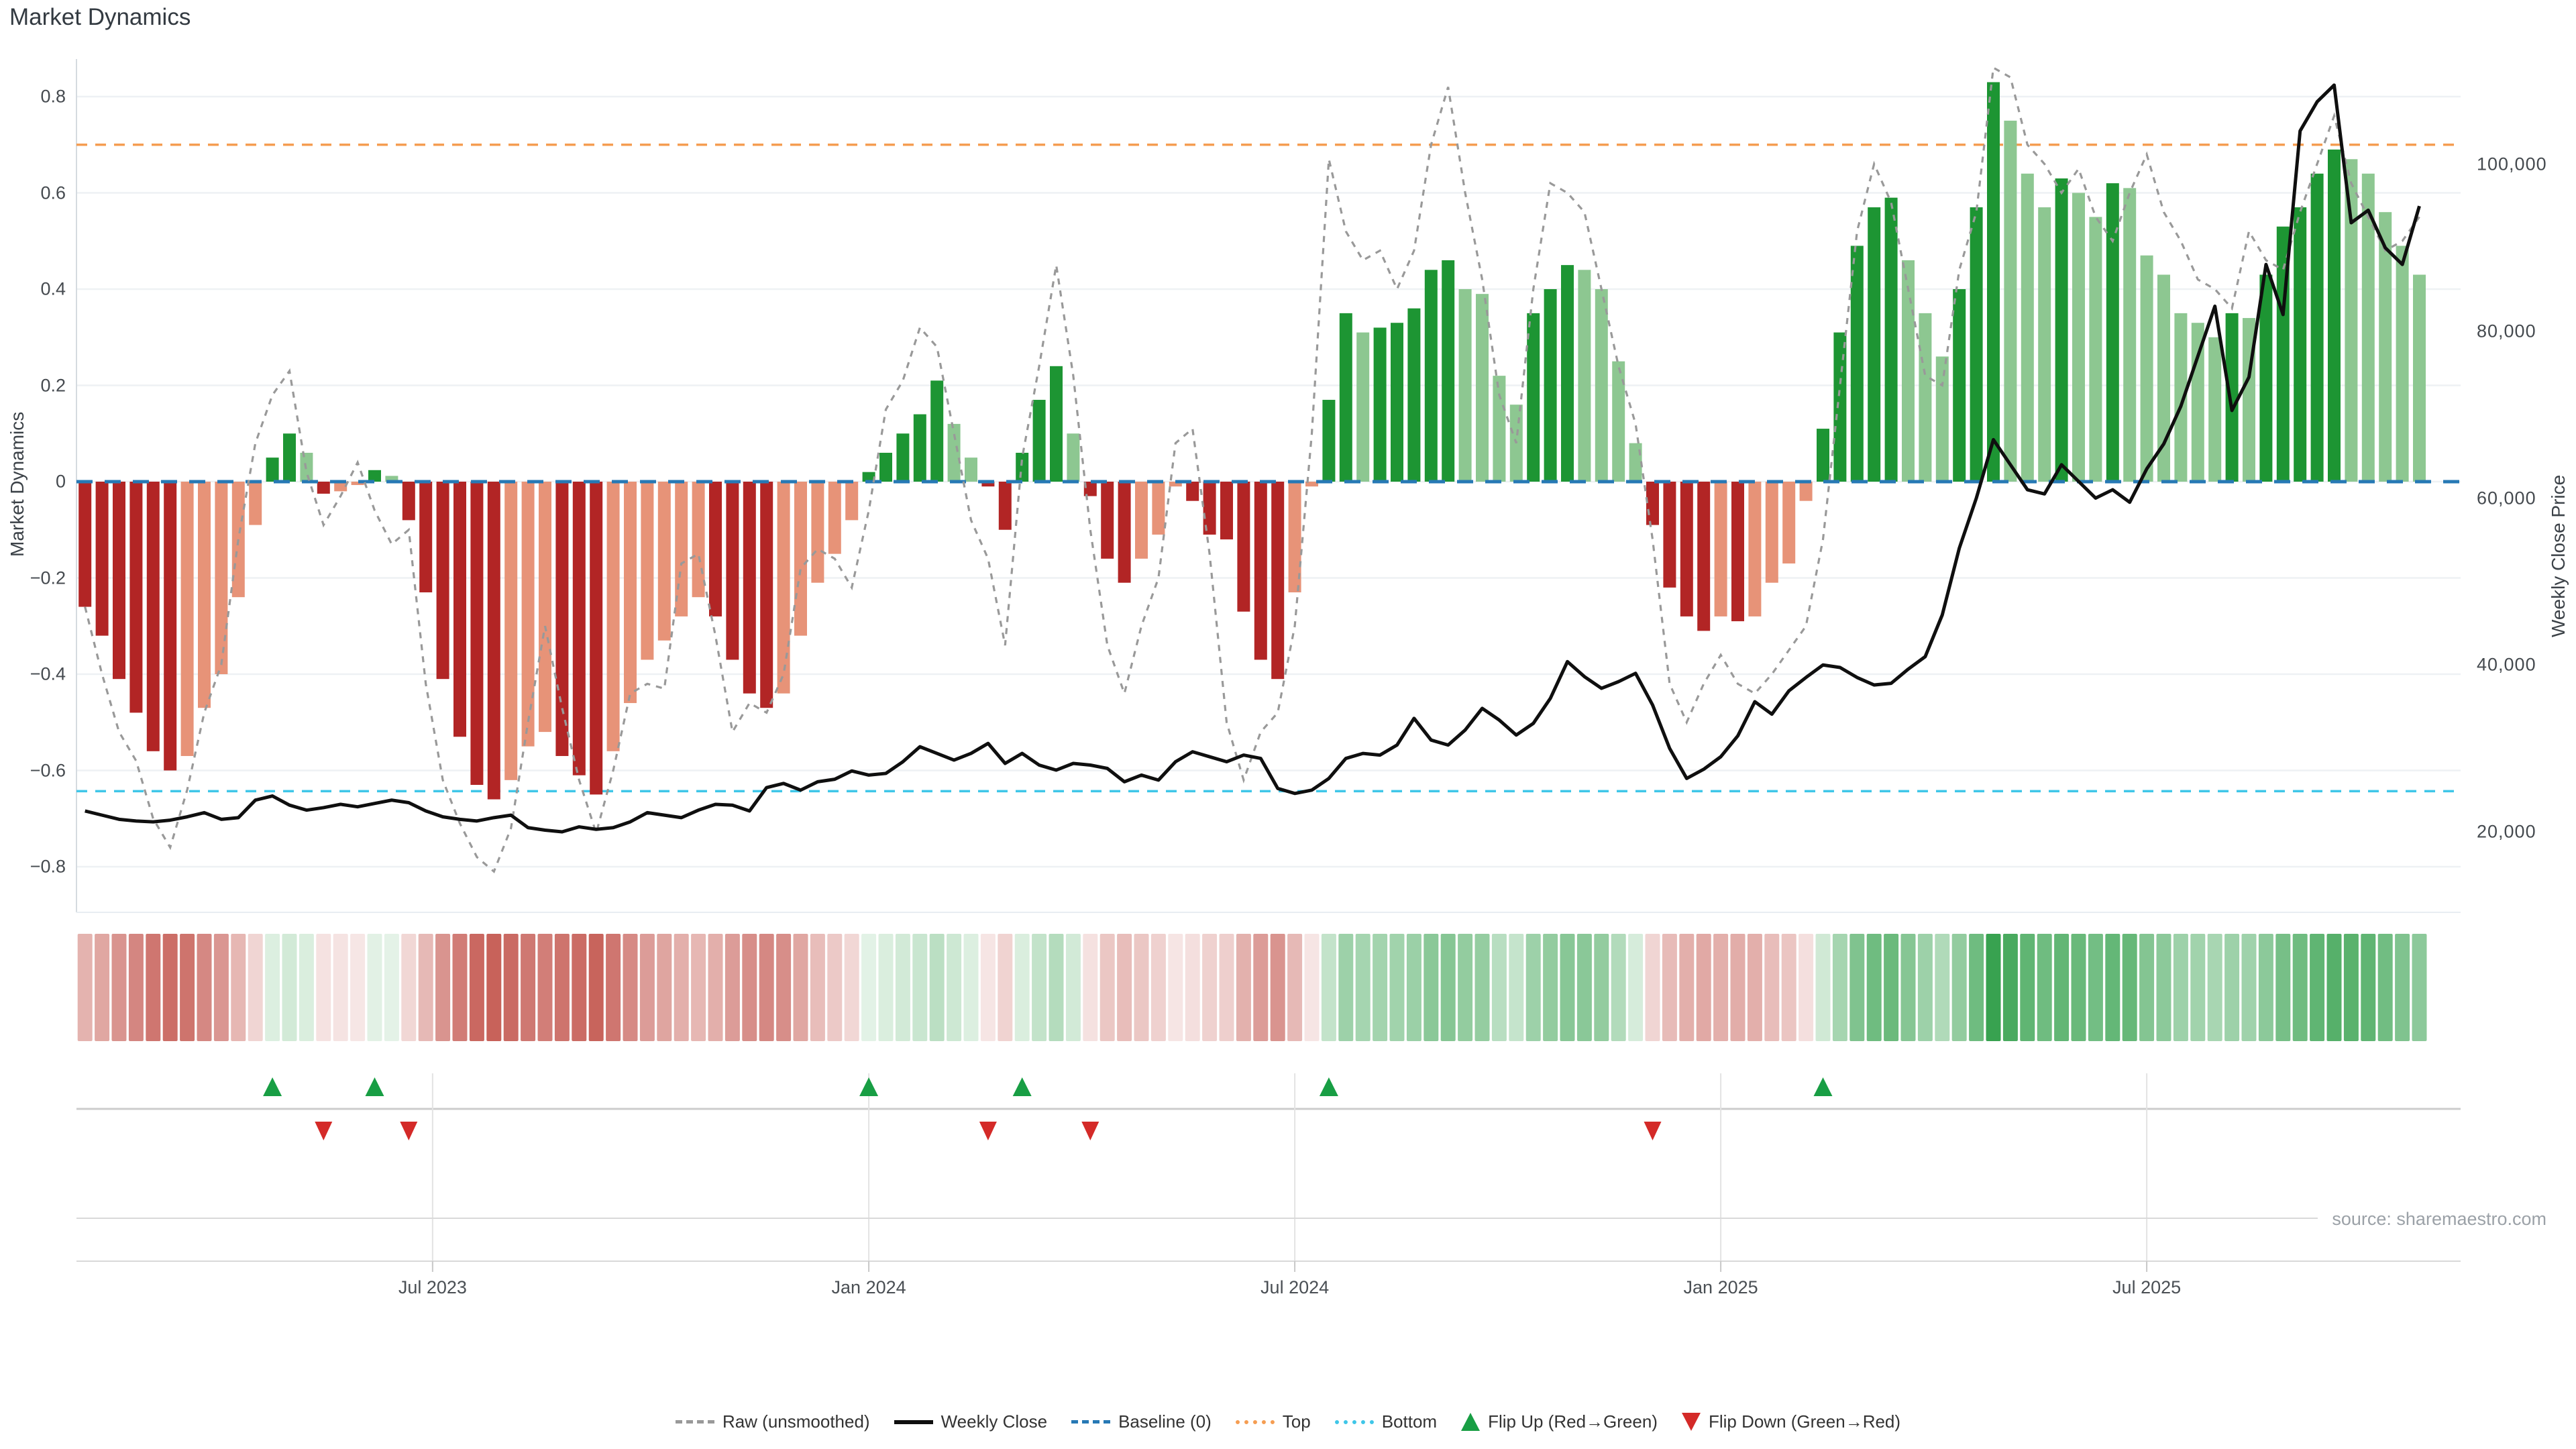 This screenshot has width=2576, height=1449. I want to click on right-axis-tick: 20,000, so click(2506, 831).